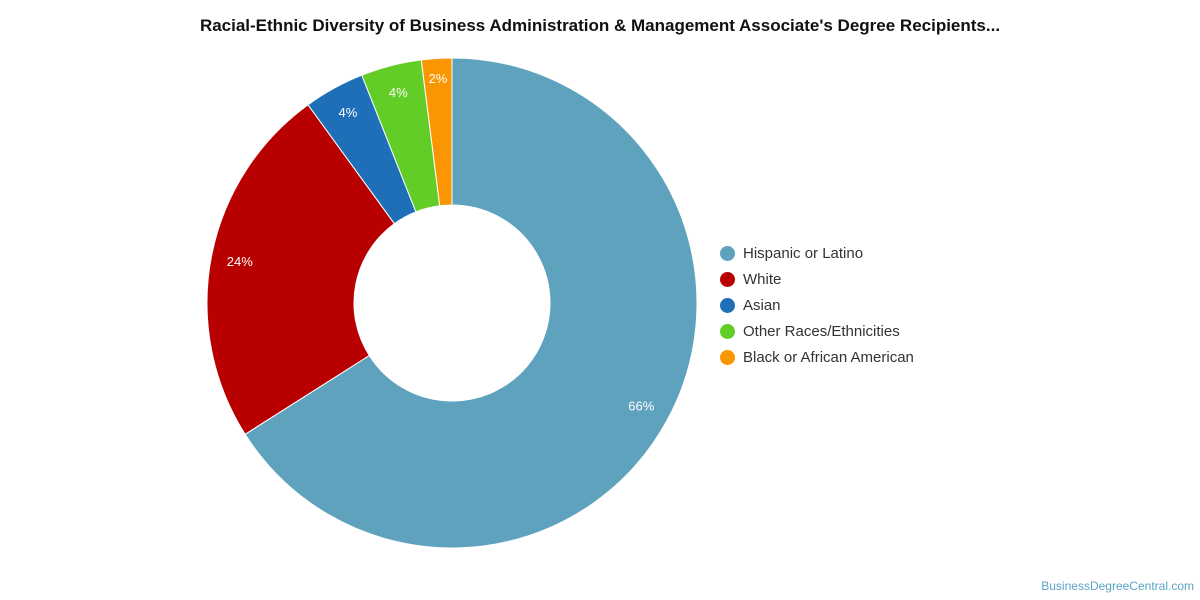  Describe the element at coordinates (762, 279) in the screenshot. I see `legend-label: White` at that location.